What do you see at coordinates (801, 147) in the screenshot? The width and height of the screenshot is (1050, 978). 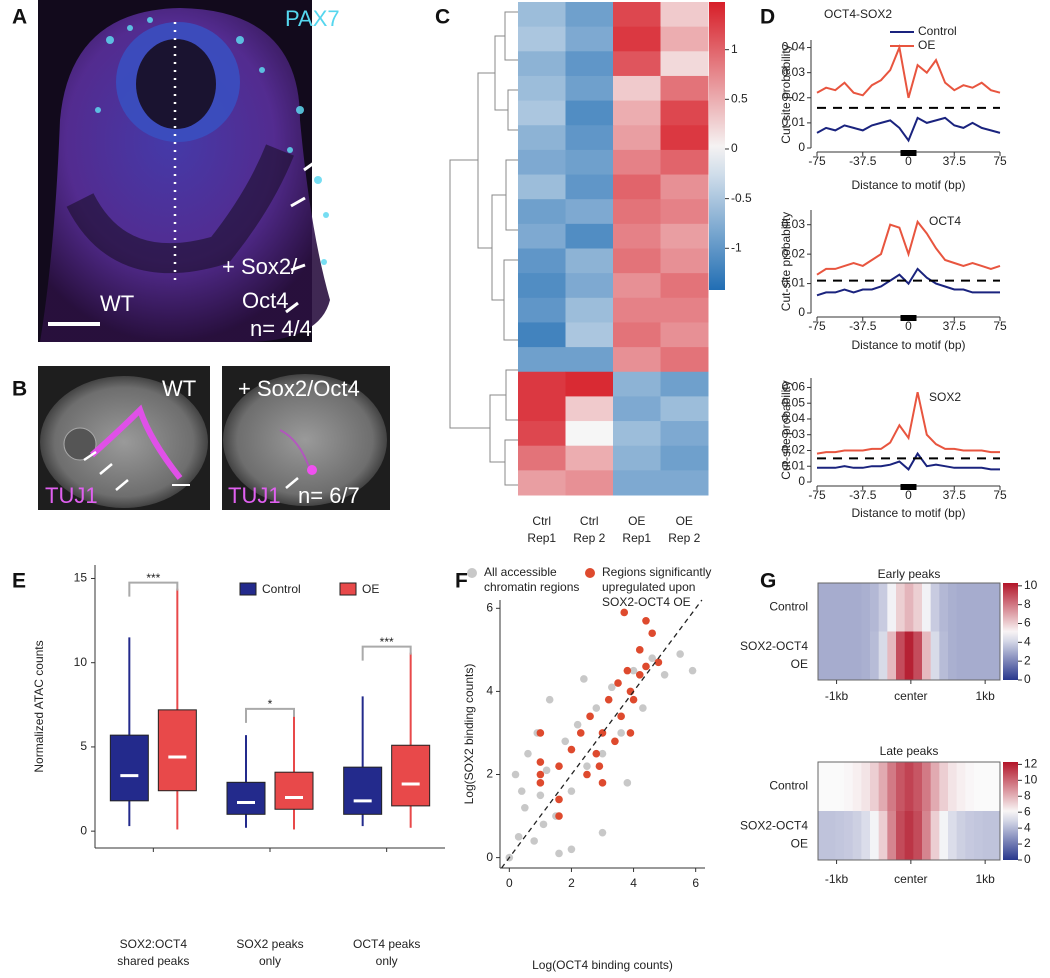 I see `y-tick-label: 0` at bounding box center [801, 147].